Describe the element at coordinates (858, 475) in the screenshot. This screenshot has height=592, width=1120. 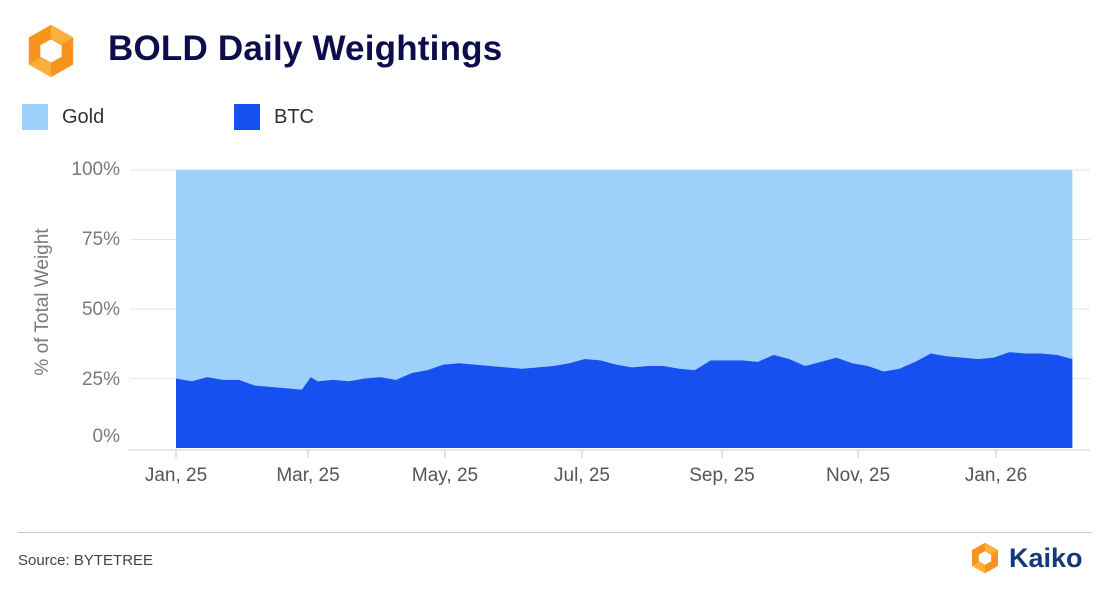
I see `x-tick-label: Nov, 25` at that location.